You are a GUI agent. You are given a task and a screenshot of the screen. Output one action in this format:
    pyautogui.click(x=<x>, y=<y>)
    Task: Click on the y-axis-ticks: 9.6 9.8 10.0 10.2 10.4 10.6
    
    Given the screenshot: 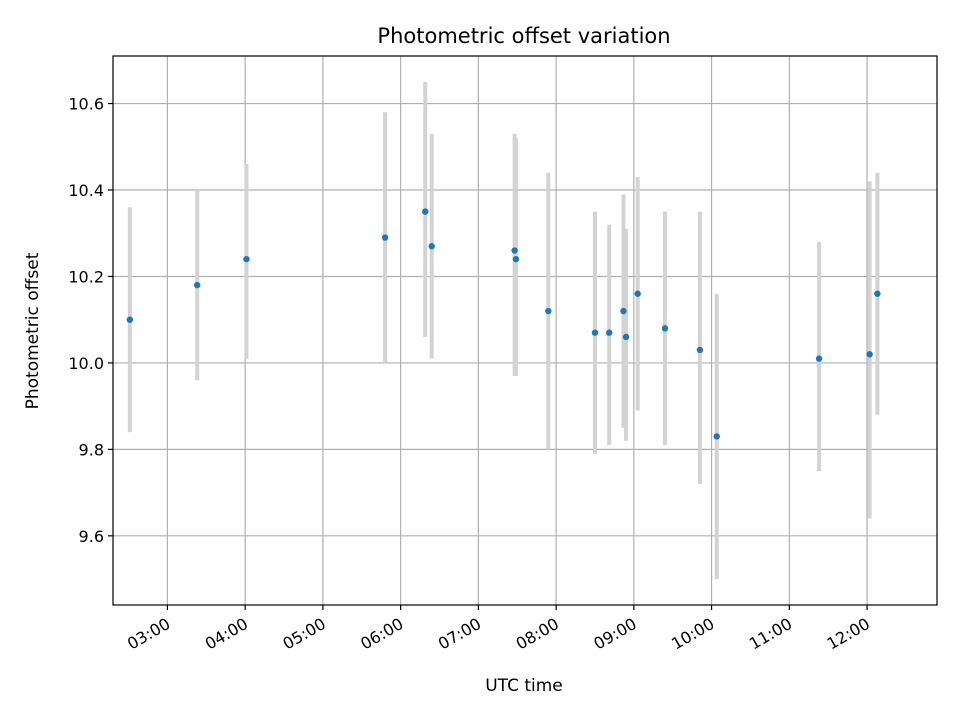 What is the action you would take?
    pyautogui.click(x=90, y=320)
    